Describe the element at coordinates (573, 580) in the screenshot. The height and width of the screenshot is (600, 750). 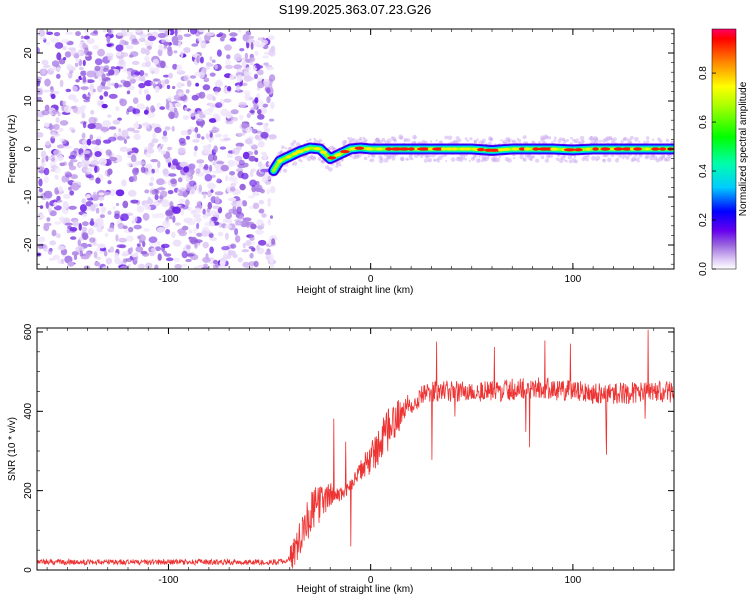
I see `snr-xtick-label: 100` at that location.